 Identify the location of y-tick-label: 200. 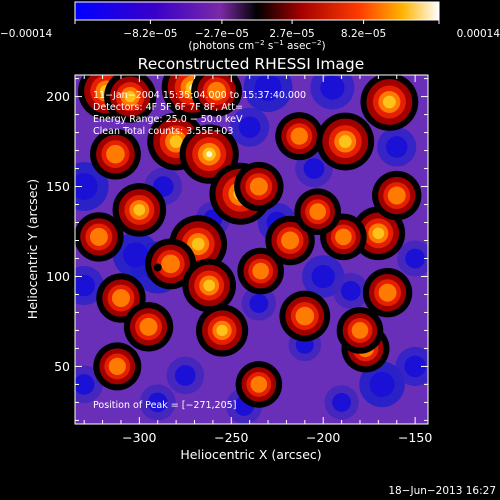
(58, 96).